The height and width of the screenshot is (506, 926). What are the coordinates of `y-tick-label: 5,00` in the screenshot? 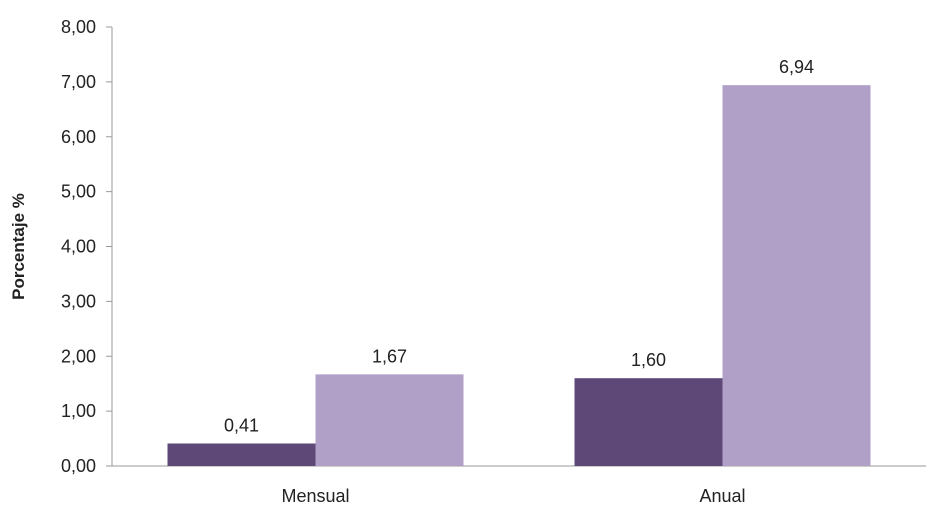 It's located at (78, 192).